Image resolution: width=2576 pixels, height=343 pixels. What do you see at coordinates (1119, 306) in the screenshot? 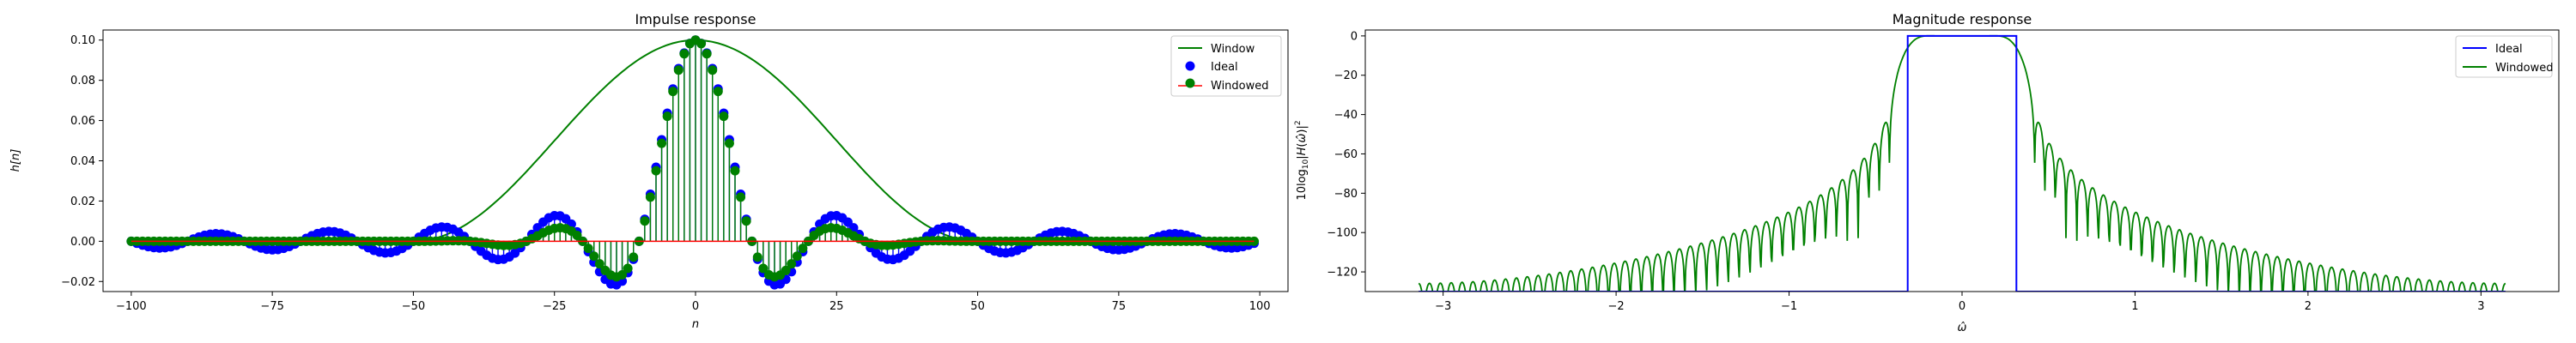
I see `x-tick-label: 75` at bounding box center [1119, 306].